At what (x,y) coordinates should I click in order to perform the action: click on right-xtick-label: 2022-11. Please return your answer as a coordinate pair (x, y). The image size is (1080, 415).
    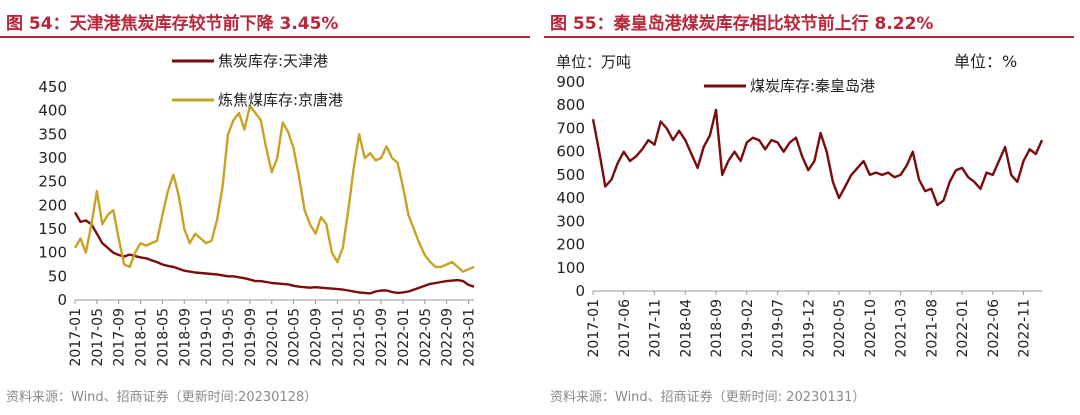
    Looking at the image, I should click on (1025, 328).